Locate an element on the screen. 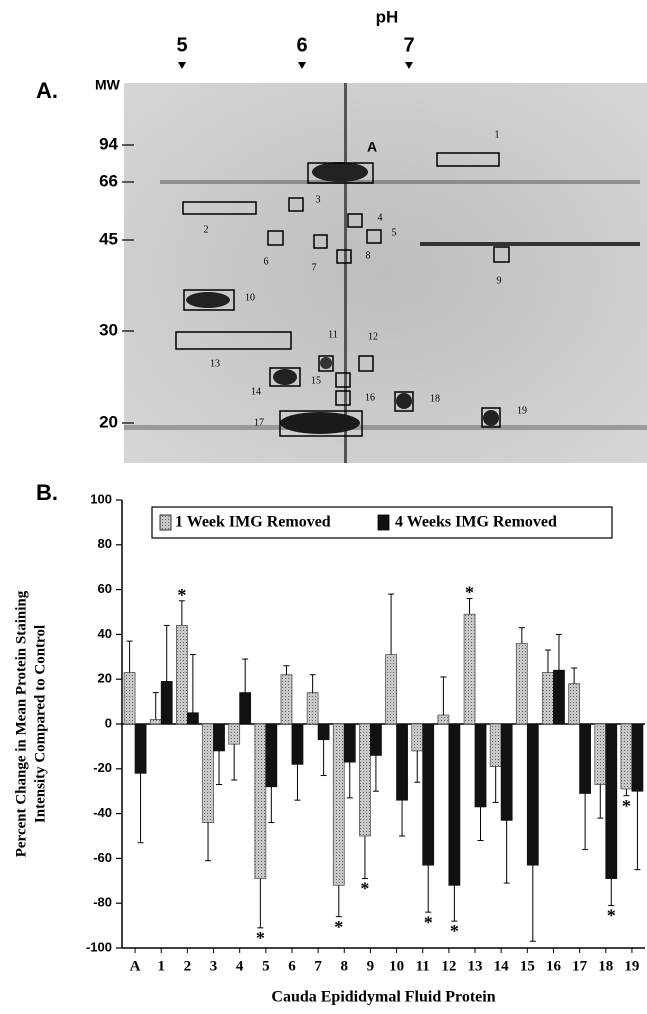 This screenshot has height=1014, width=647. mw-label: 94 is located at coordinates (108, 143).